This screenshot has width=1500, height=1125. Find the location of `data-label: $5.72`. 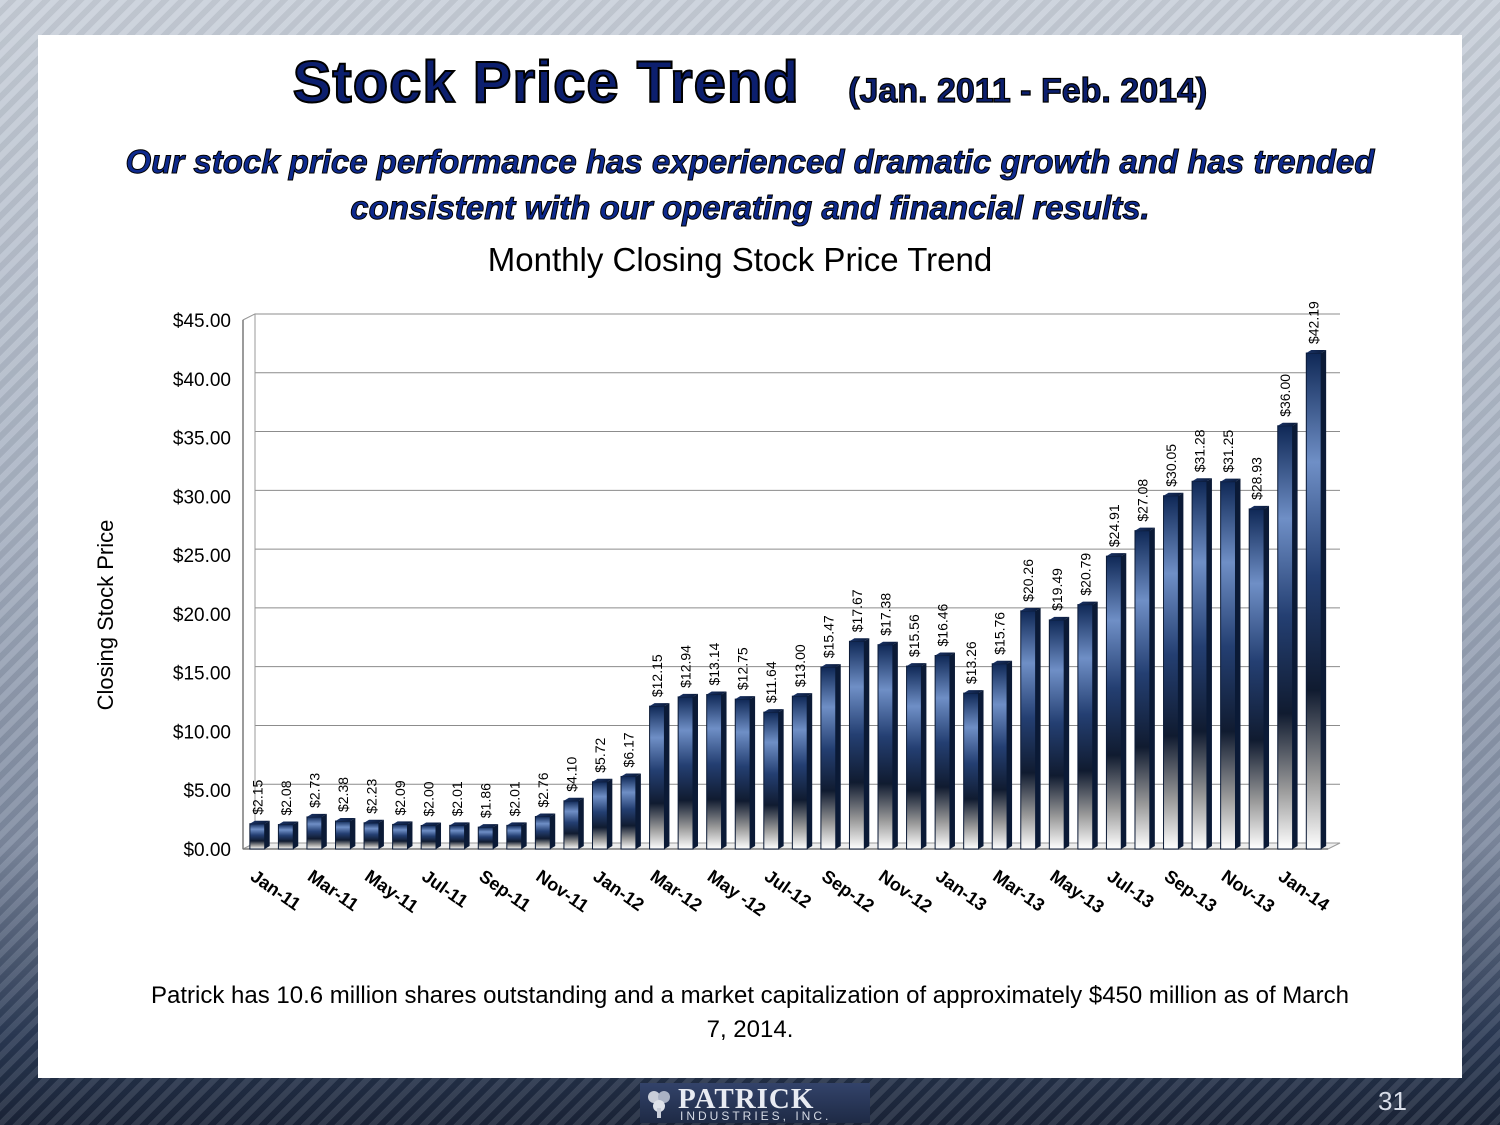

data-label: $5.72 is located at coordinates (600, 755).